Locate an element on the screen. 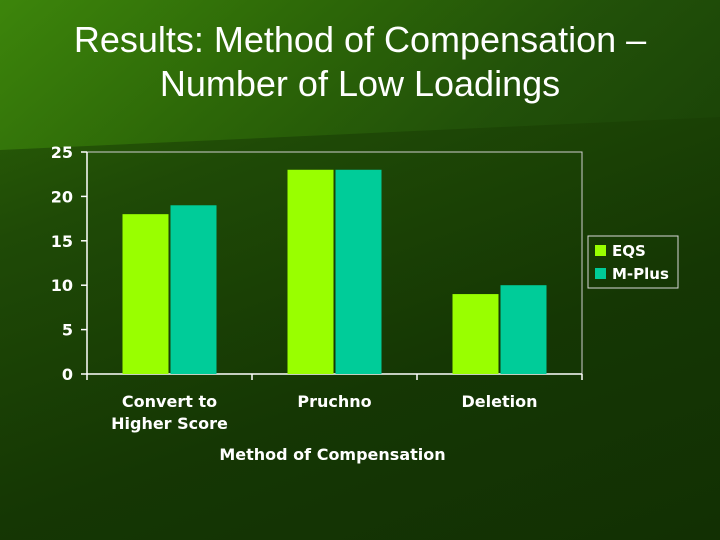  x-category-label-1-line-0: Pruchno is located at coordinates (334, 401).